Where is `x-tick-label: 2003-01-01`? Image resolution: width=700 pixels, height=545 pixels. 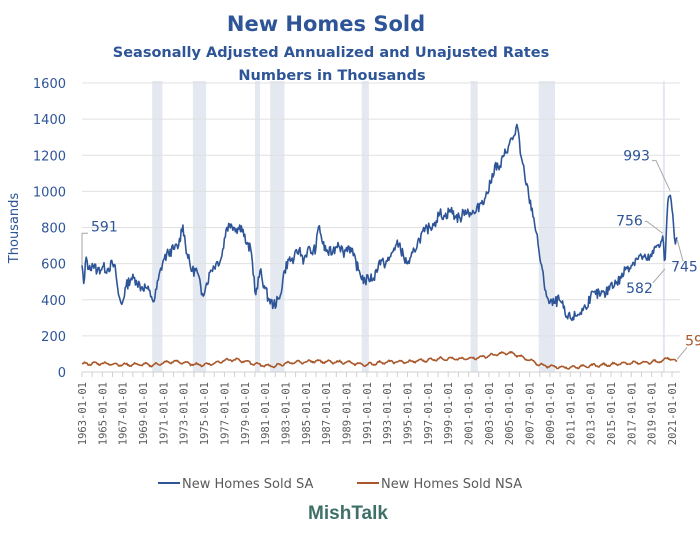 x-tick-label: 2003-01-01 is located at coordinates (490, 413).